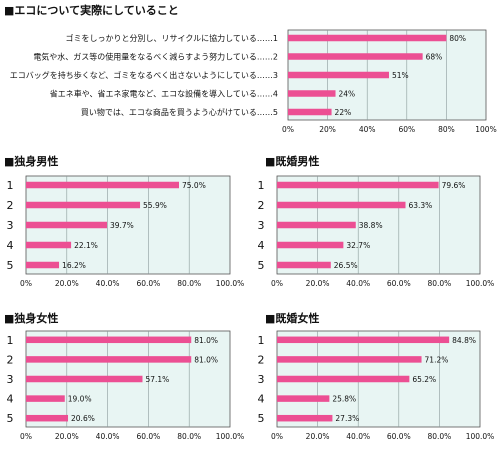 The width and height of the screenshot is (500, 450). I want to click on category-label: 買い物では、エコな商品を買うよう心がけている……5, so click(179, 112).